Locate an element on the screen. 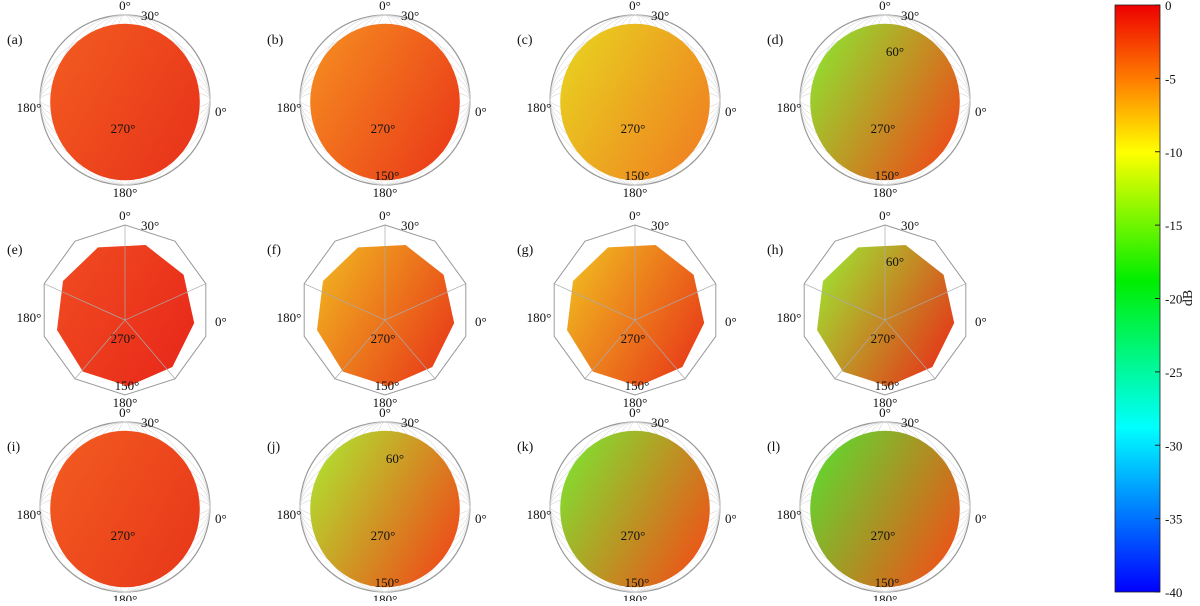  panel: (e) 0° 30° 180° 0° 270° 150° 180° is located at coordinates (117, 309).